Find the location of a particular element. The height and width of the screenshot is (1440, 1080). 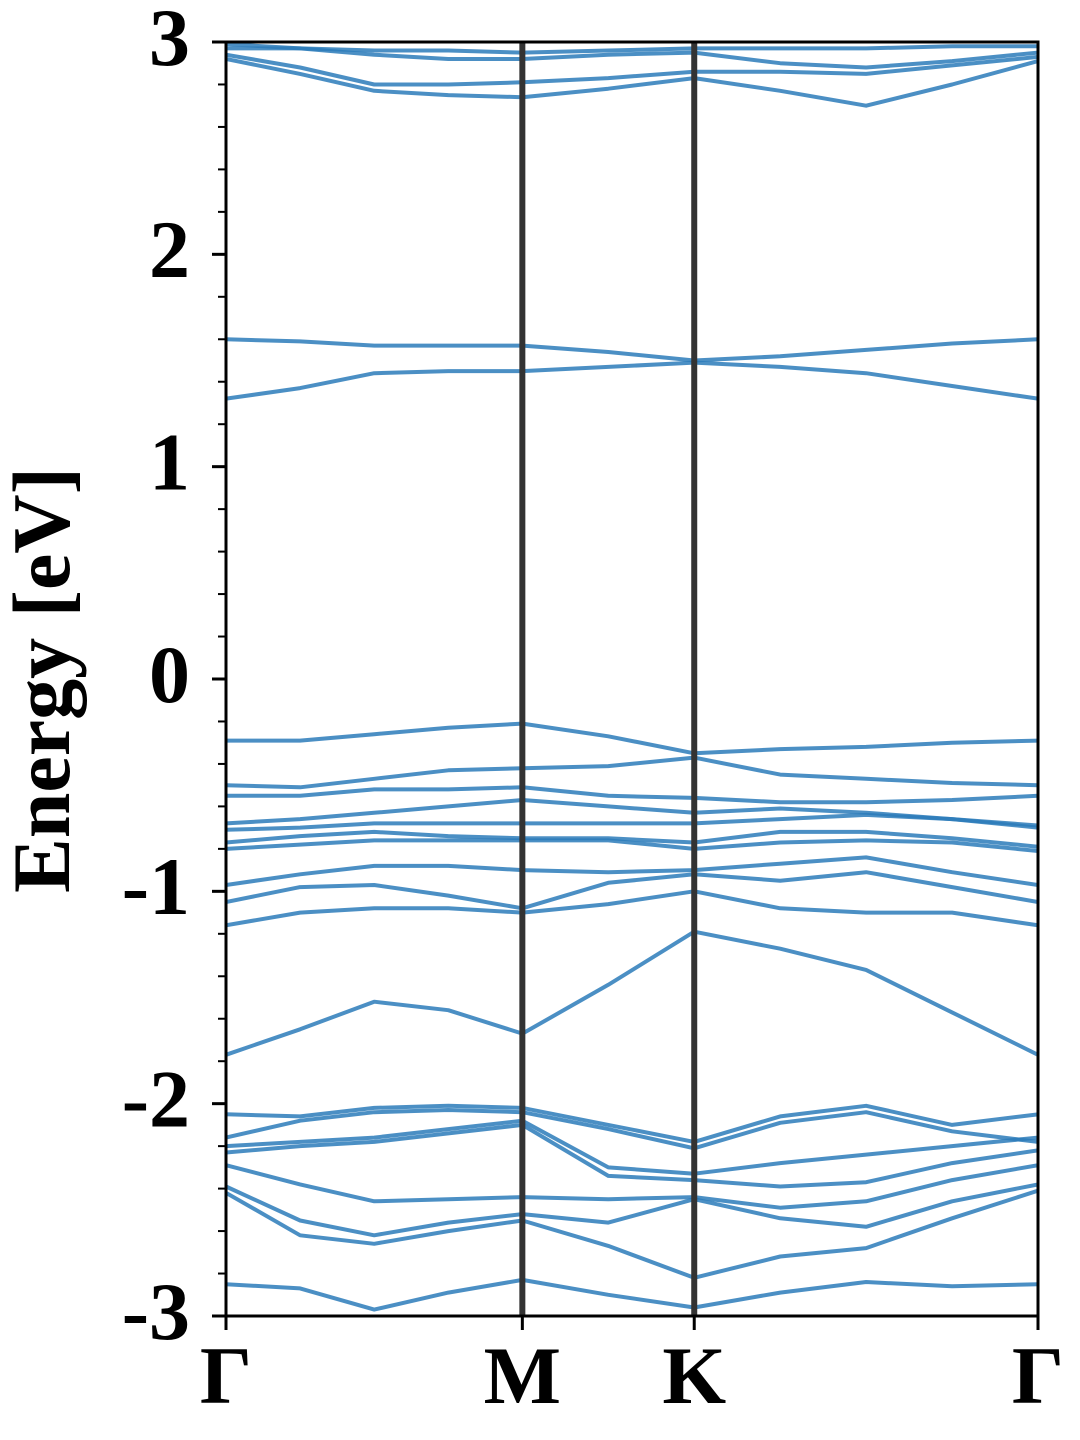

y-tick-label: 3 is located at coordinates (169, 41).